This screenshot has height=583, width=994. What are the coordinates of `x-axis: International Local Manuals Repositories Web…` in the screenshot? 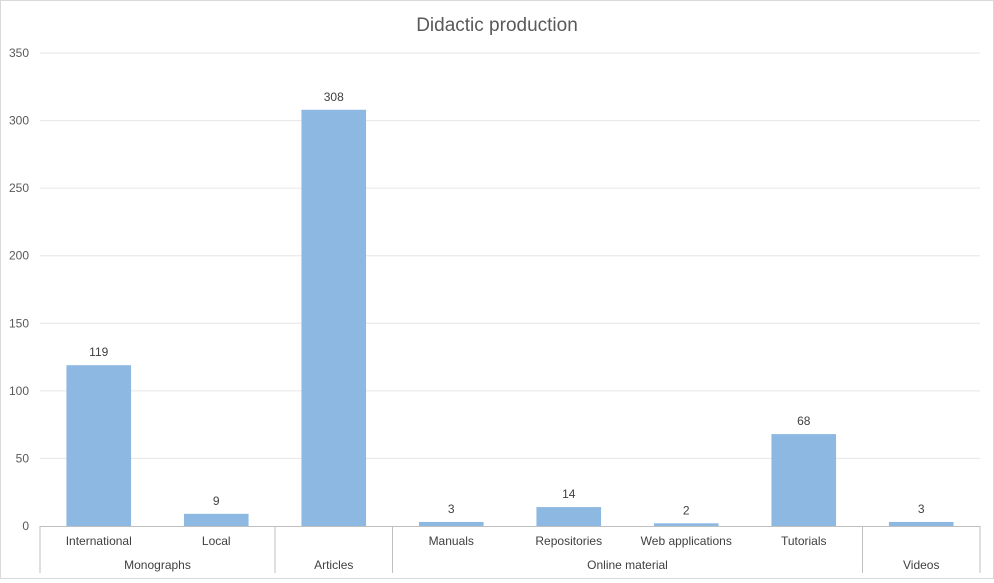 It's located at (510, 549).